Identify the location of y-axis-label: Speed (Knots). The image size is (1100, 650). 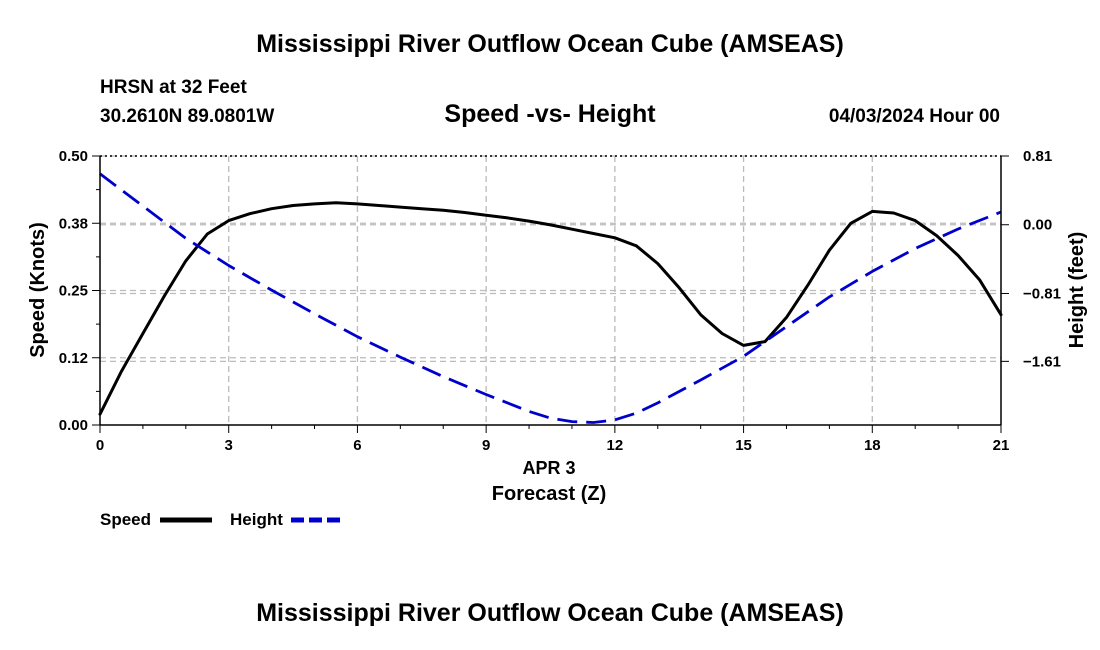
(38, 290).